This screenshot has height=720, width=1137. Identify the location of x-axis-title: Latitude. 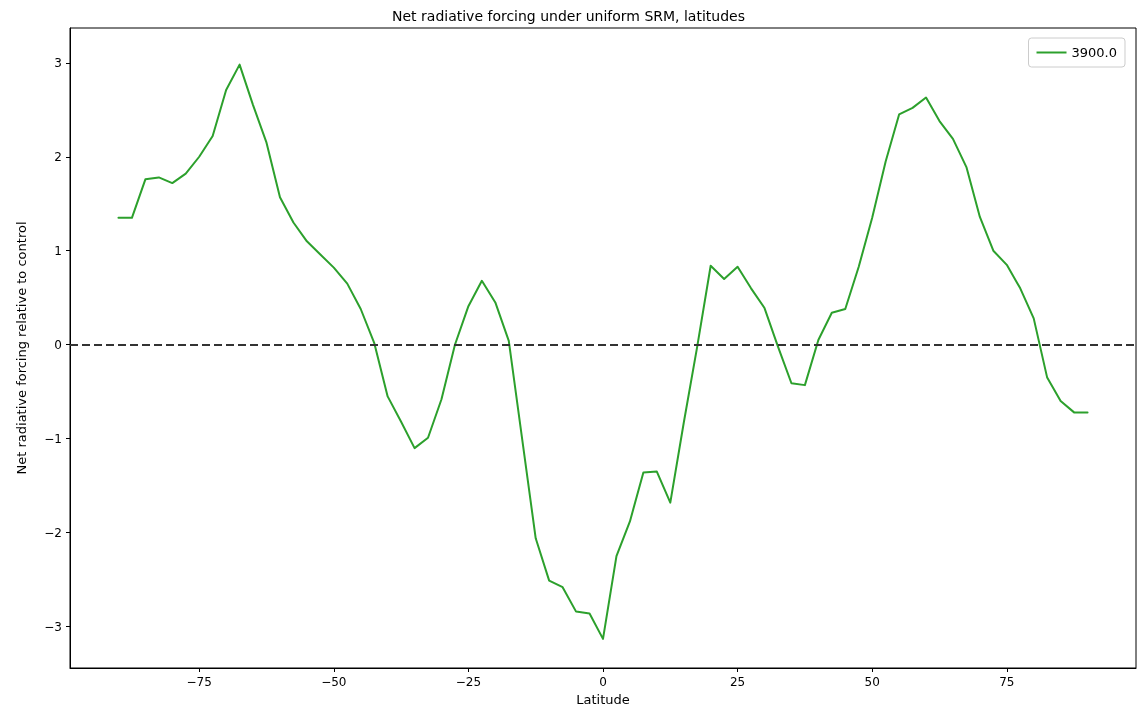
(603, 699).